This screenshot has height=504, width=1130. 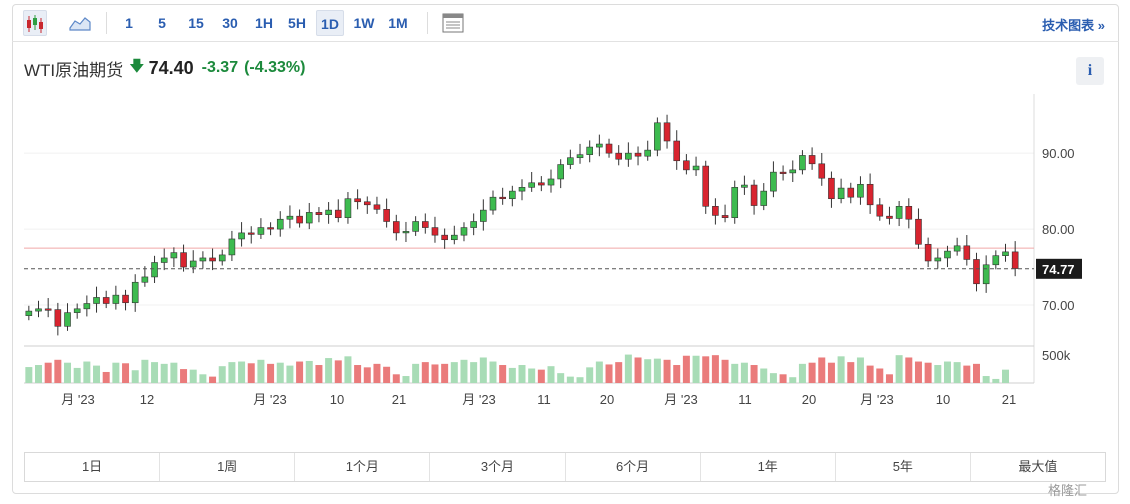 I want to click on interval-1: 1, so click(x=129, y=23).